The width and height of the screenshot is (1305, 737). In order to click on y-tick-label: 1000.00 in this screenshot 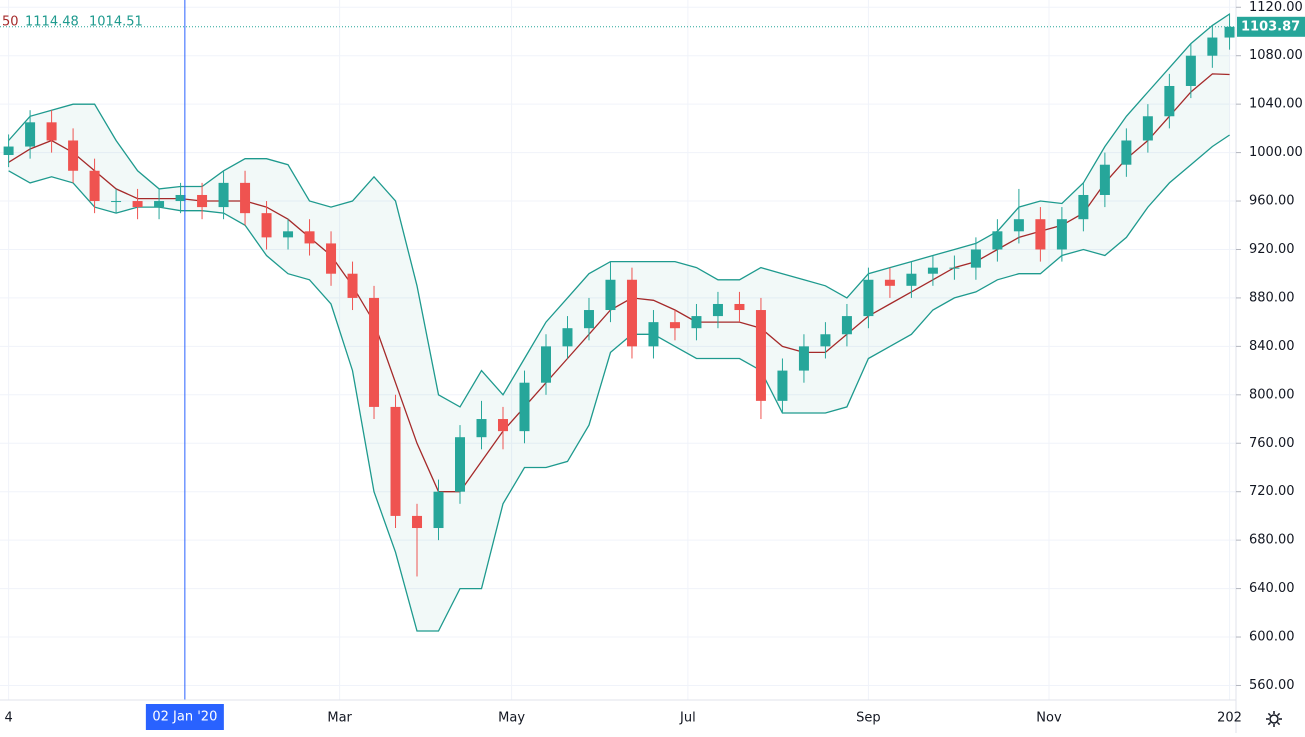, I will do `click(1276, 152)`.